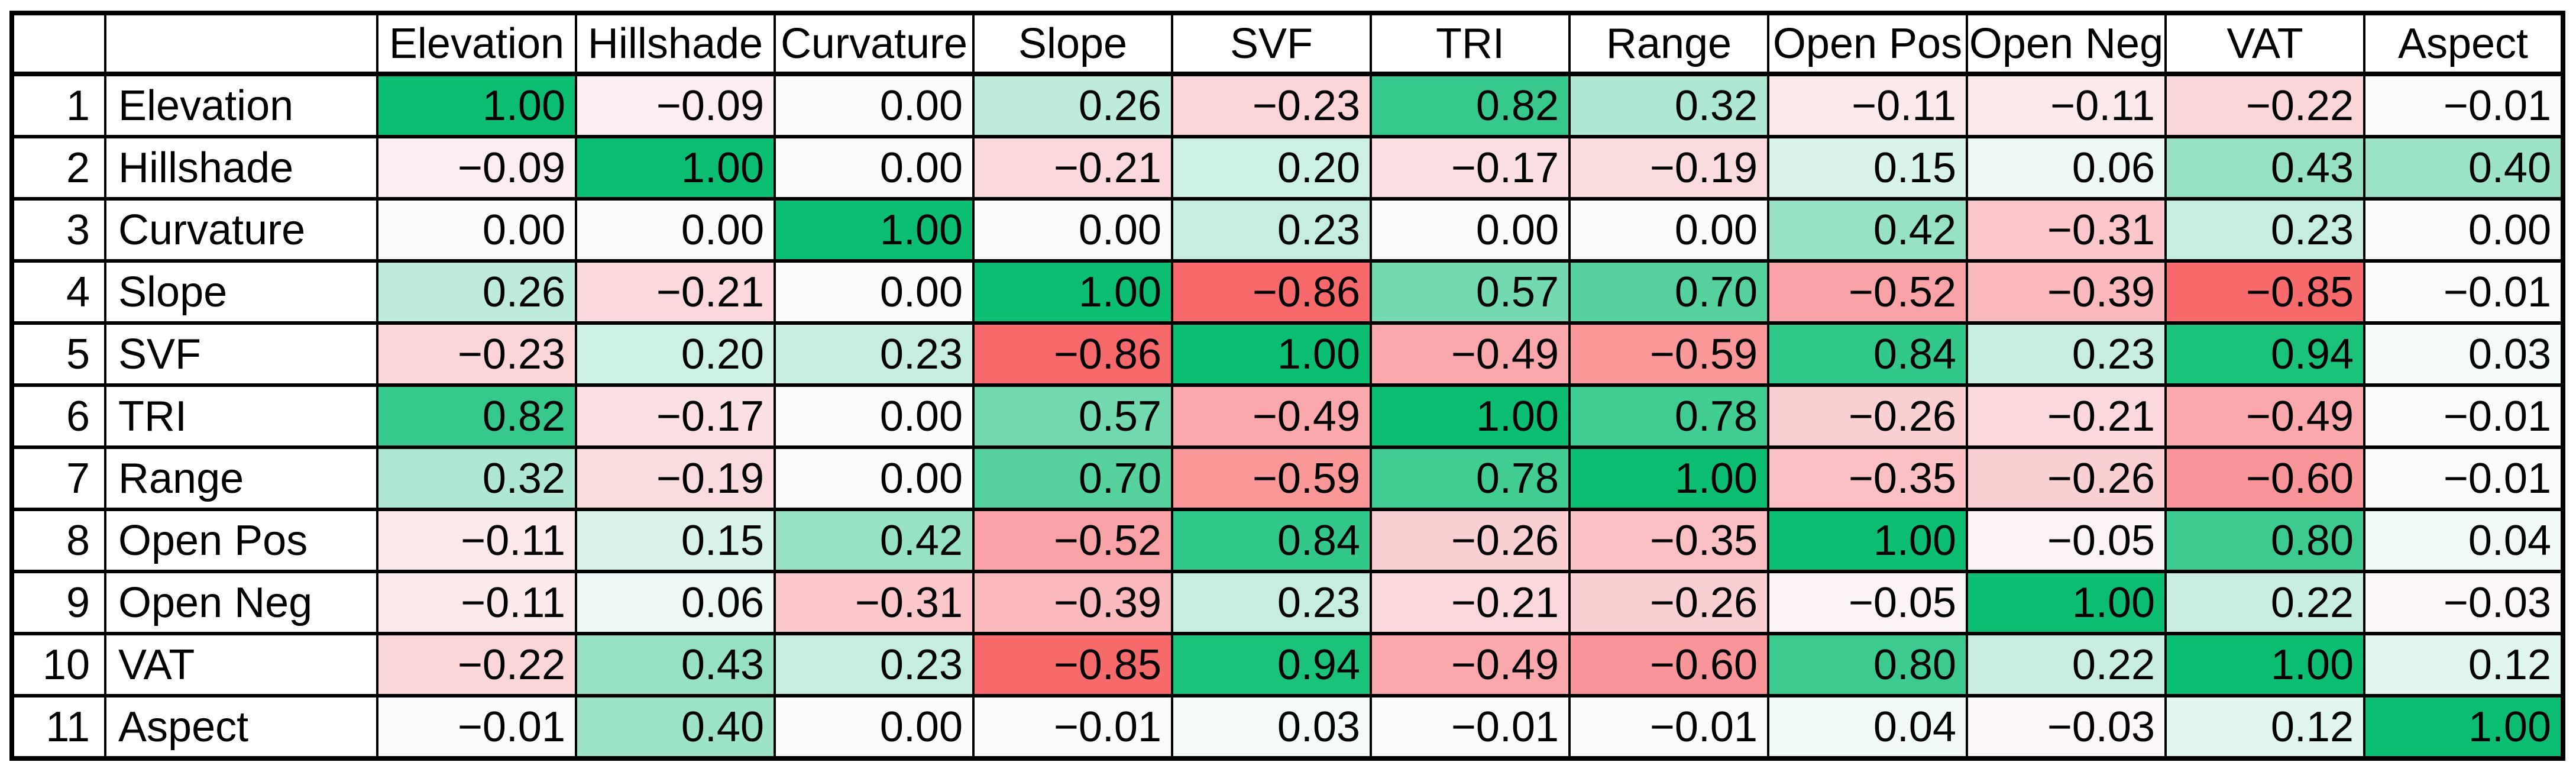  I want to click on row-label-vat: VAT, so click(241, 665).